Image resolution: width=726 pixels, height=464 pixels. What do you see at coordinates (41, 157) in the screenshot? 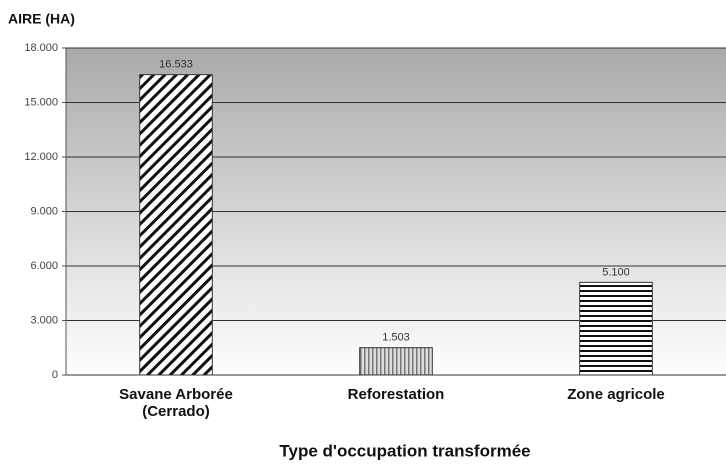
I see `y-tick-label: 12.000` at bounding box center [41, 157].